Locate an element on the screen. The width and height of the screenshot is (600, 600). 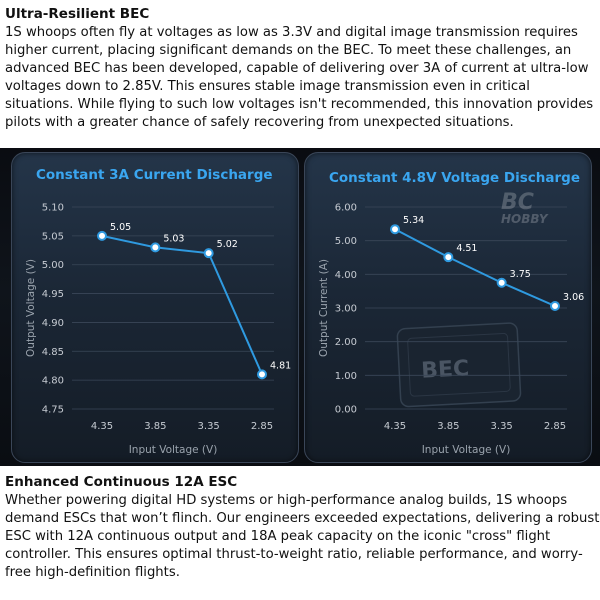
data-label: 5.02 is located at coordinates (227, 244).